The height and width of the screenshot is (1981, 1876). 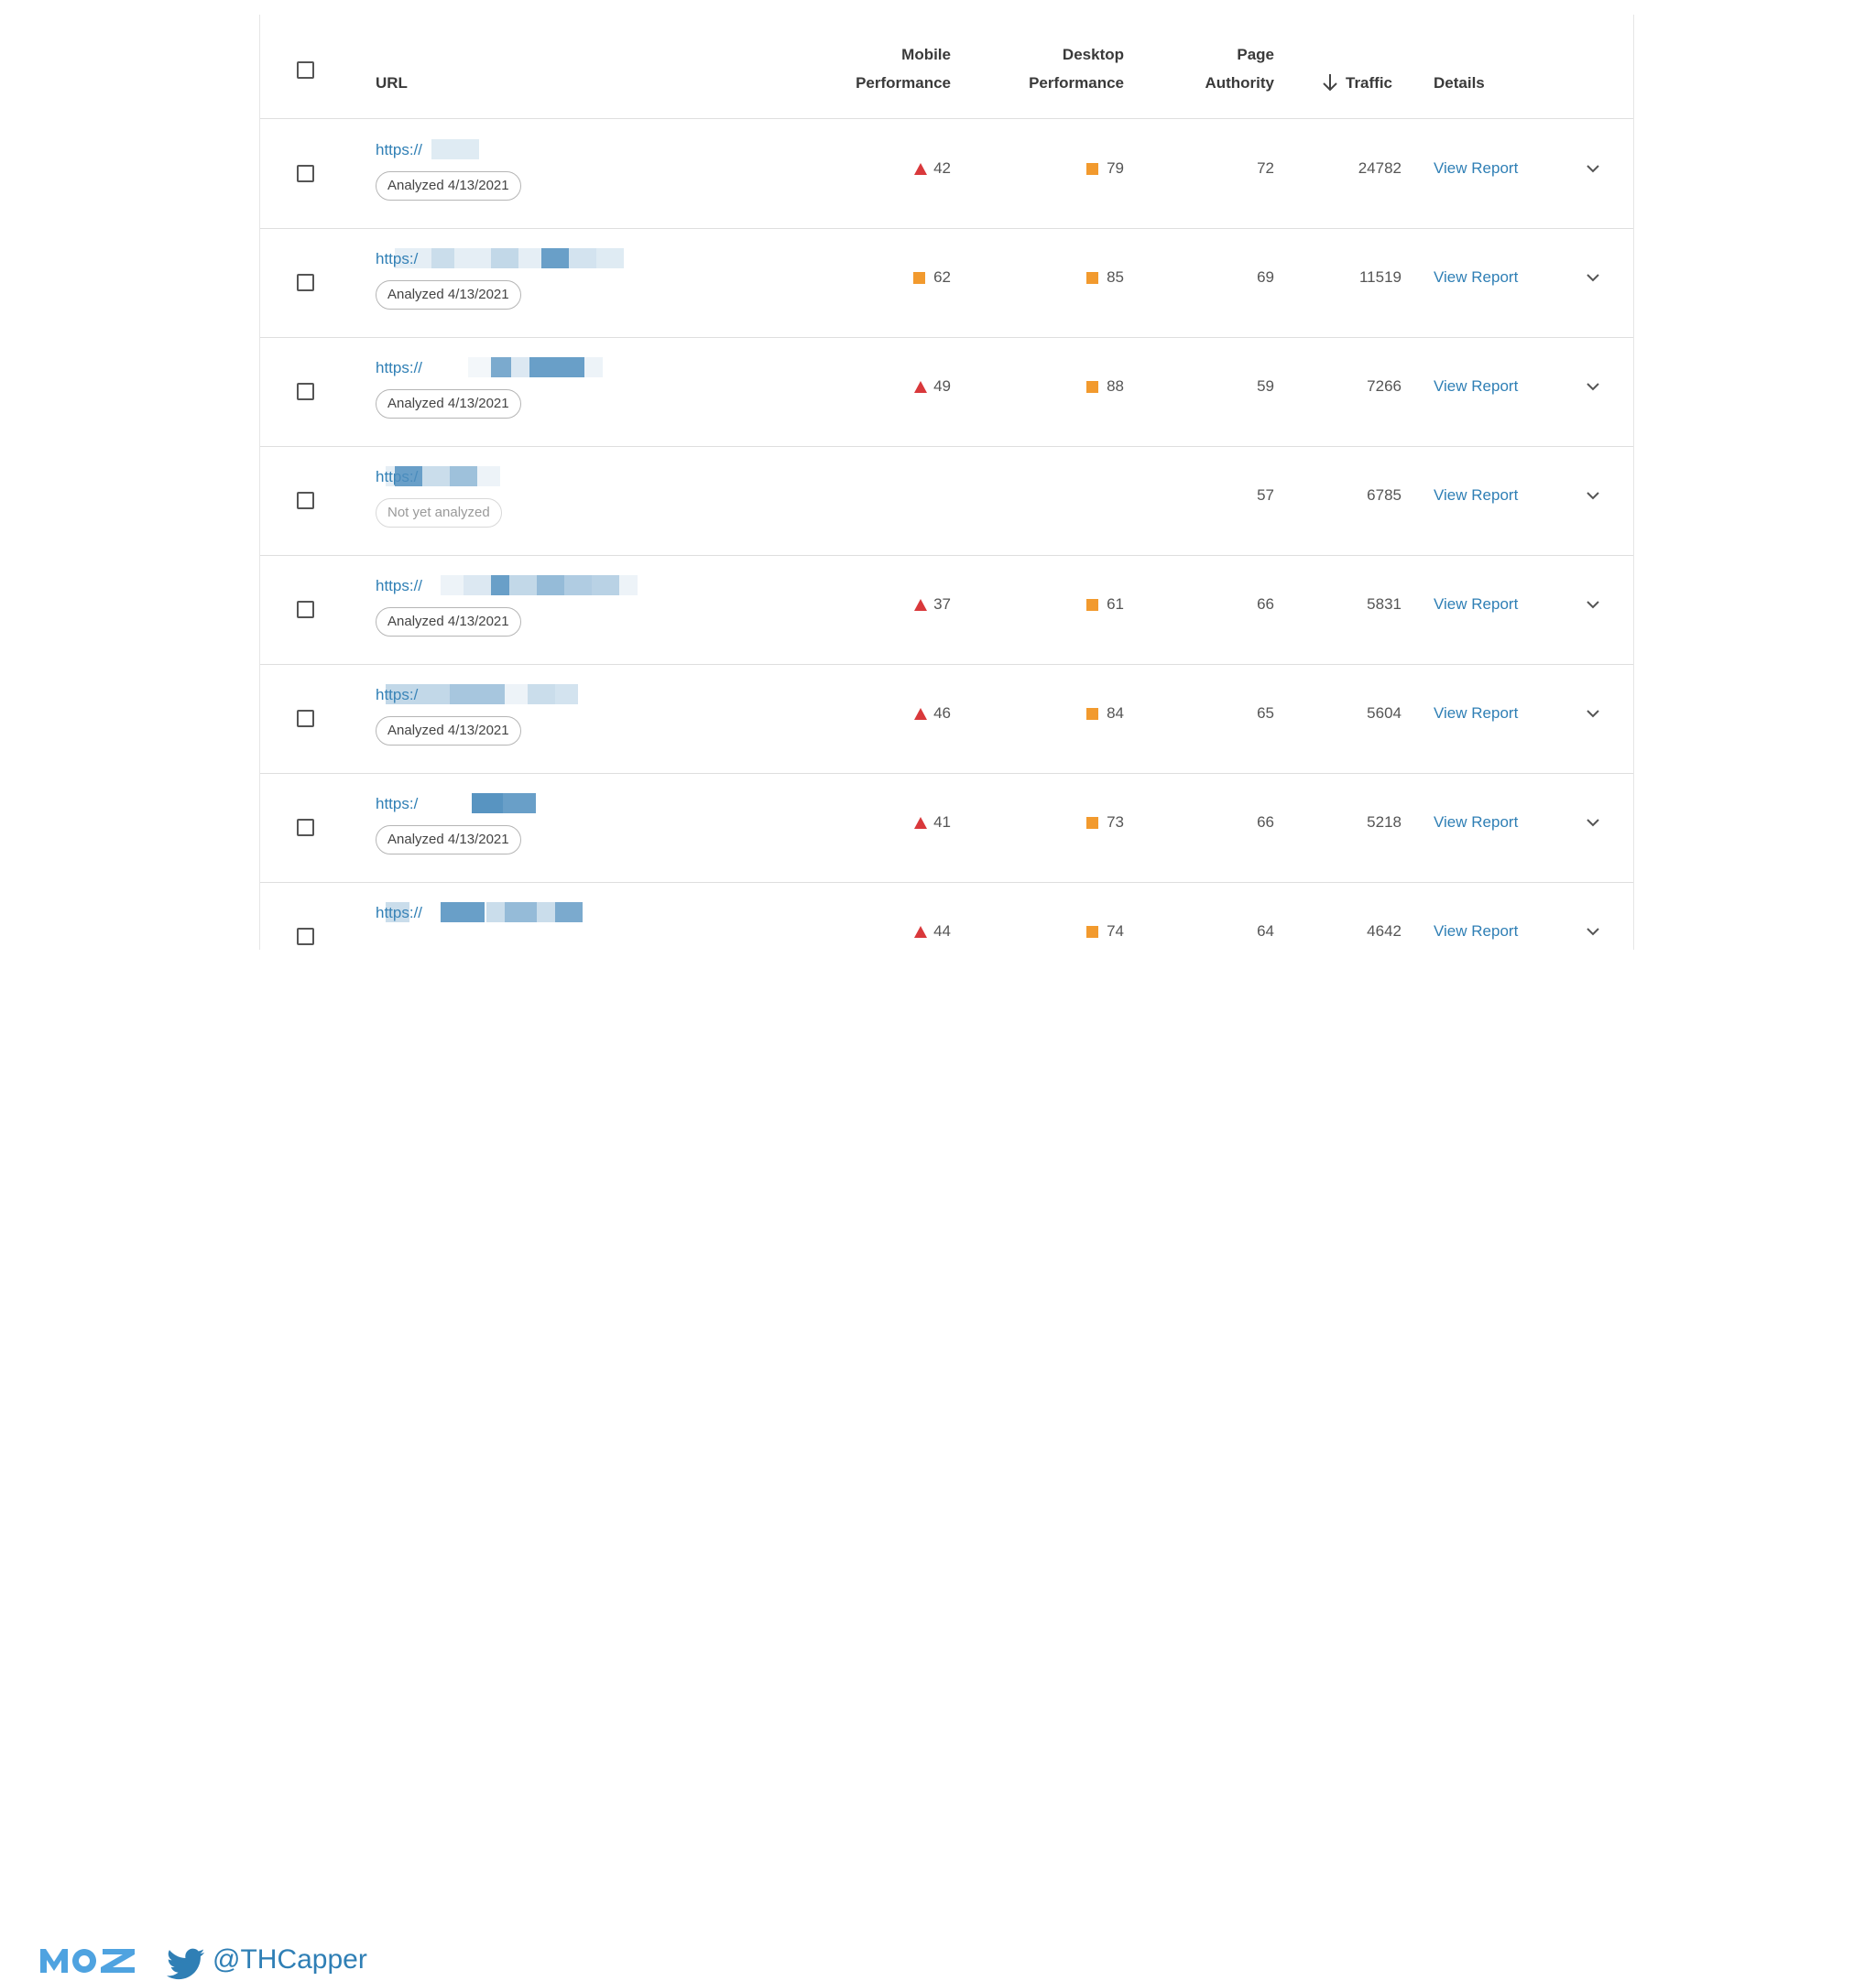 I want to click on page-authority-value: 72, so click(x=1265, y=168).